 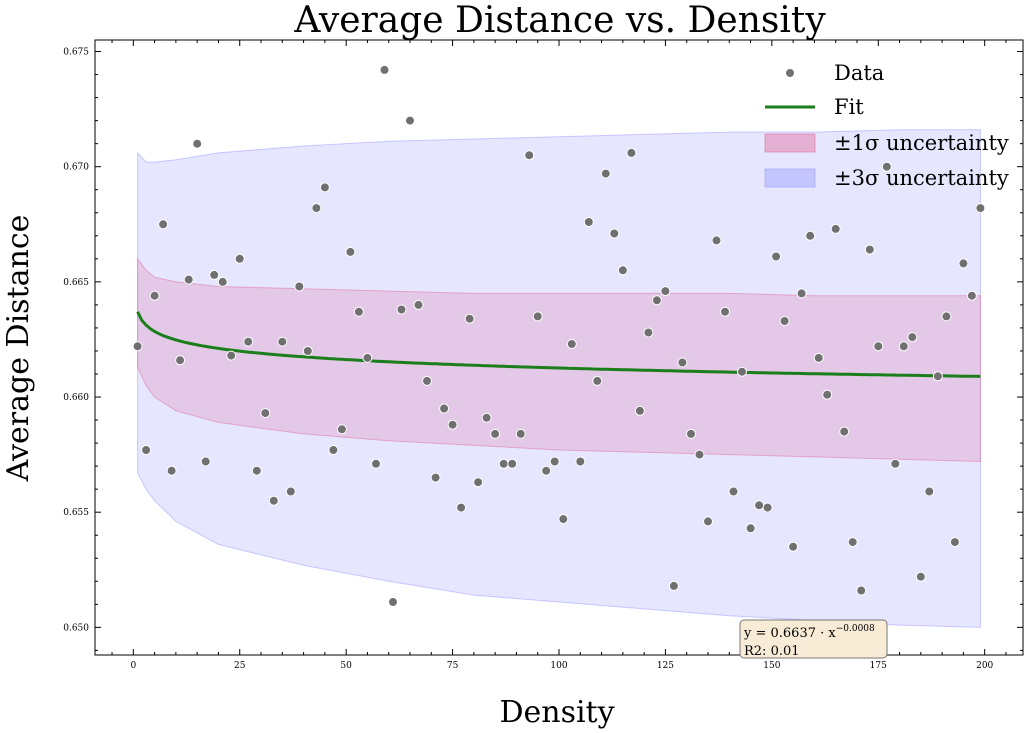 What do you see at coordinates (556, 712) in the screenshot?
I see `x-axis-title: Density` at bounding box center [556, 712].